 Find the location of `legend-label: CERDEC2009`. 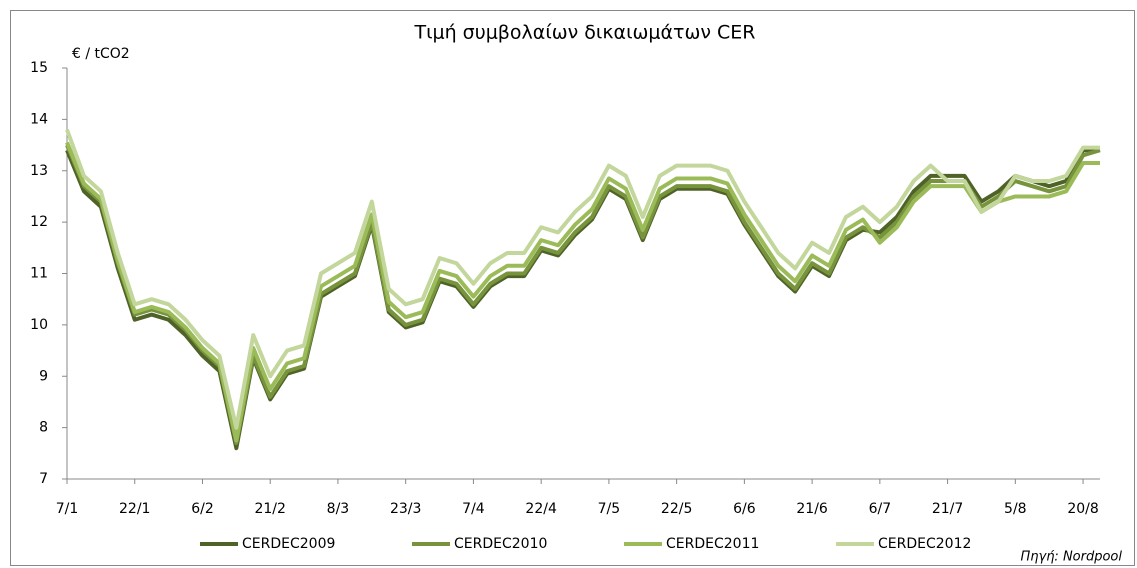

legend-label: CERDEC2009 is located at coordinates (288, 544).